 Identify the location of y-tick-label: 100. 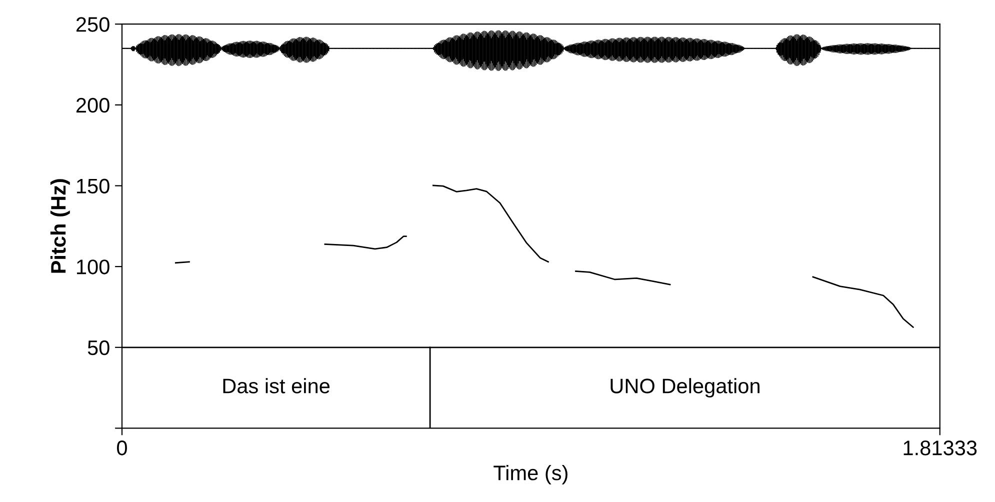
(93, 267).